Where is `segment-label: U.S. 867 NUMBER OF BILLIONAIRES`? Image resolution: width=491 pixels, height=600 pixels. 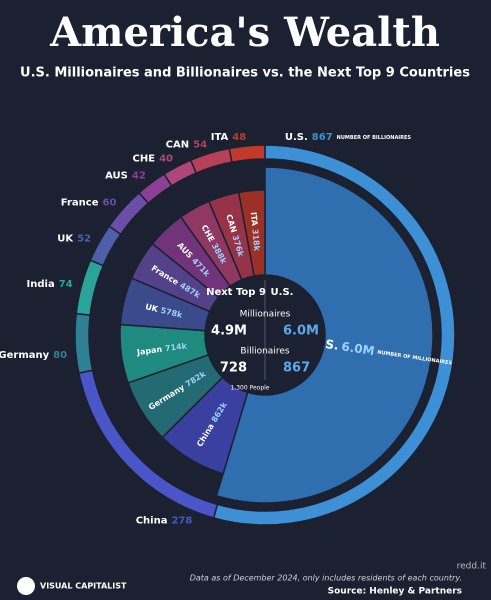
segment-label: U.S. 867 NUMBER OF BILLIONAIRES is located at coordinates (348, 137).